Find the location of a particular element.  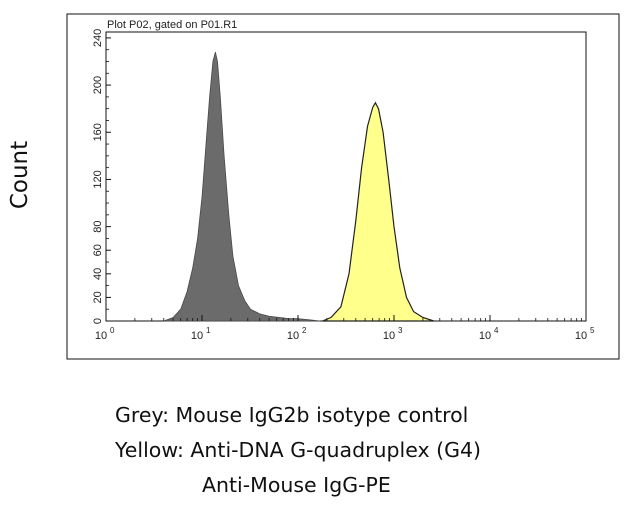

x-tick-label-exponent: 4 is located at coordinates (496, 330).